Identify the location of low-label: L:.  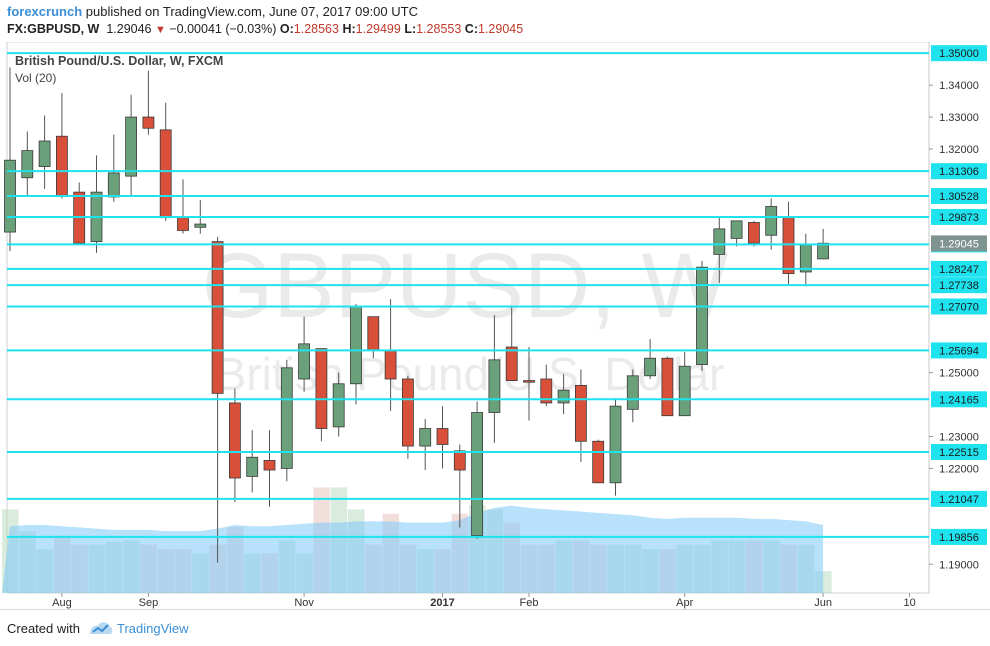
(410, 29).